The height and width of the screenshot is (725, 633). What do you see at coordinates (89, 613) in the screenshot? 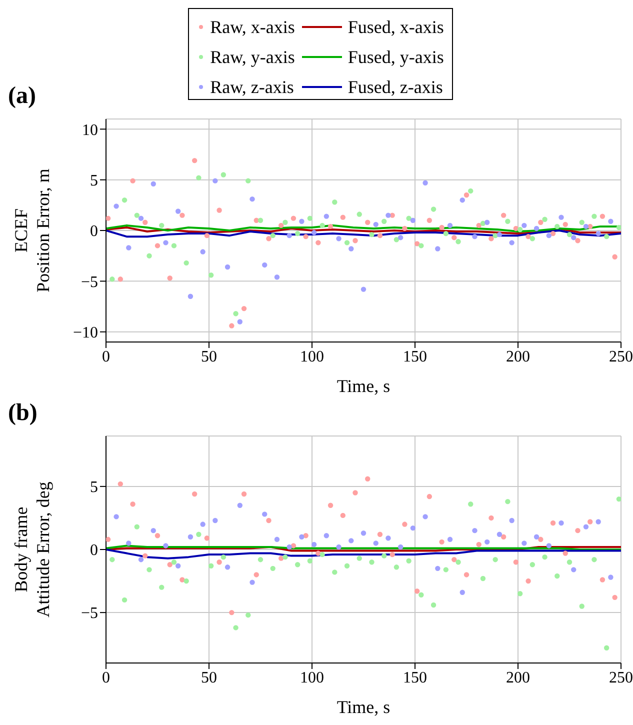
I see `y-tick-label: −5` at bounding box center [89, 613].